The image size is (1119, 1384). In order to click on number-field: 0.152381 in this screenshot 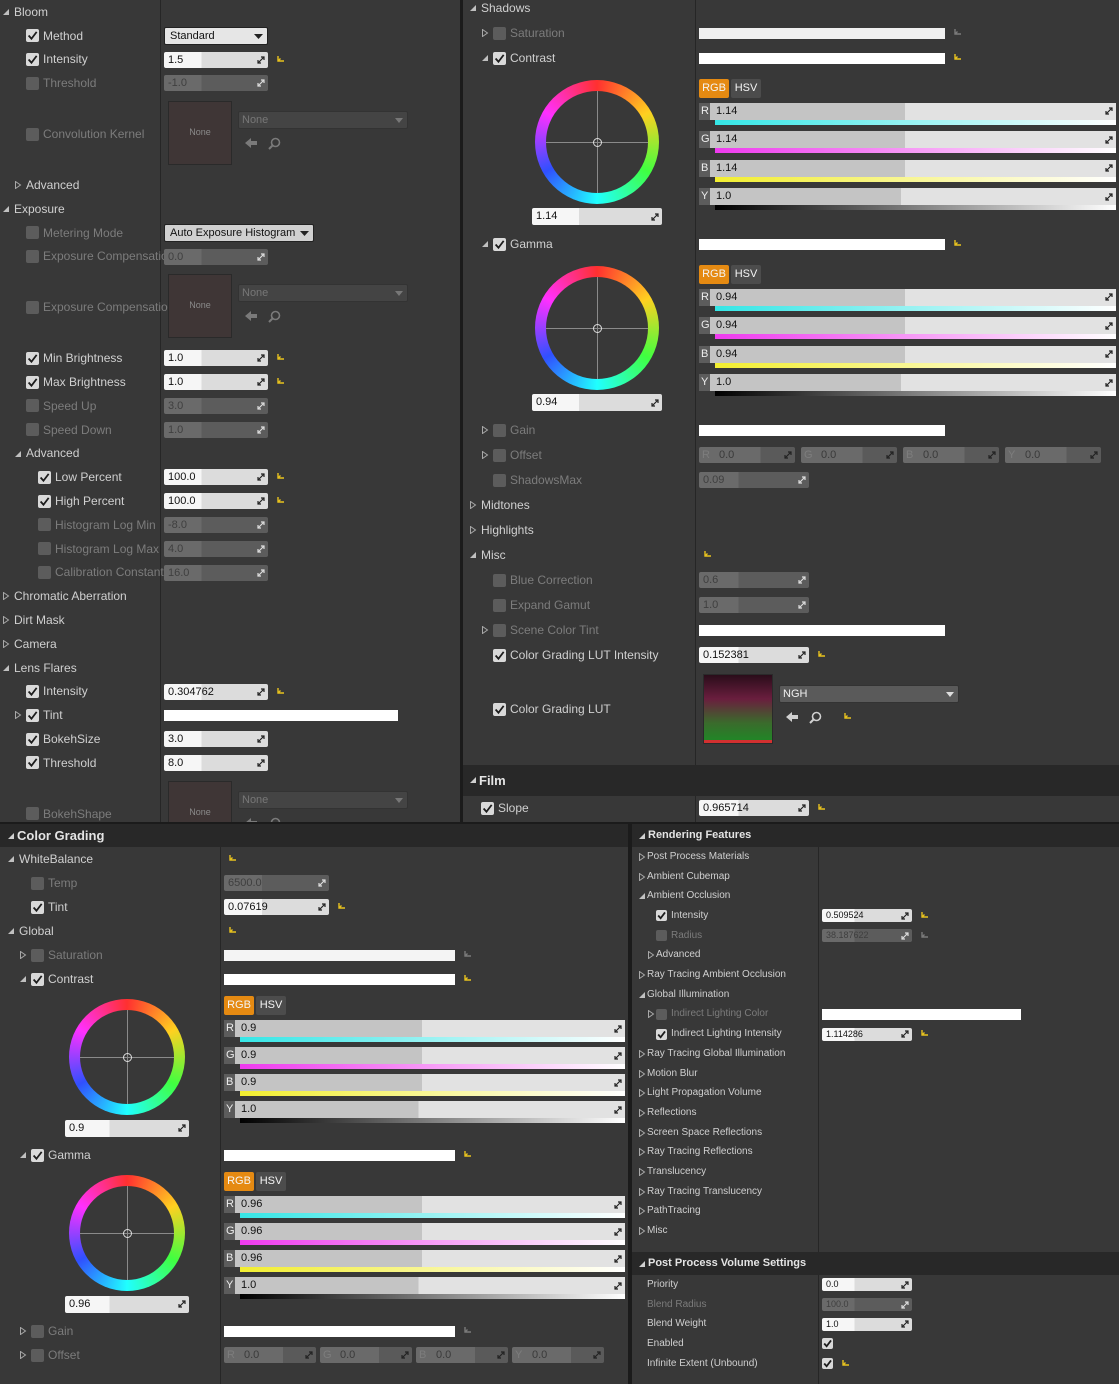, I will do `click(754, 655)`.